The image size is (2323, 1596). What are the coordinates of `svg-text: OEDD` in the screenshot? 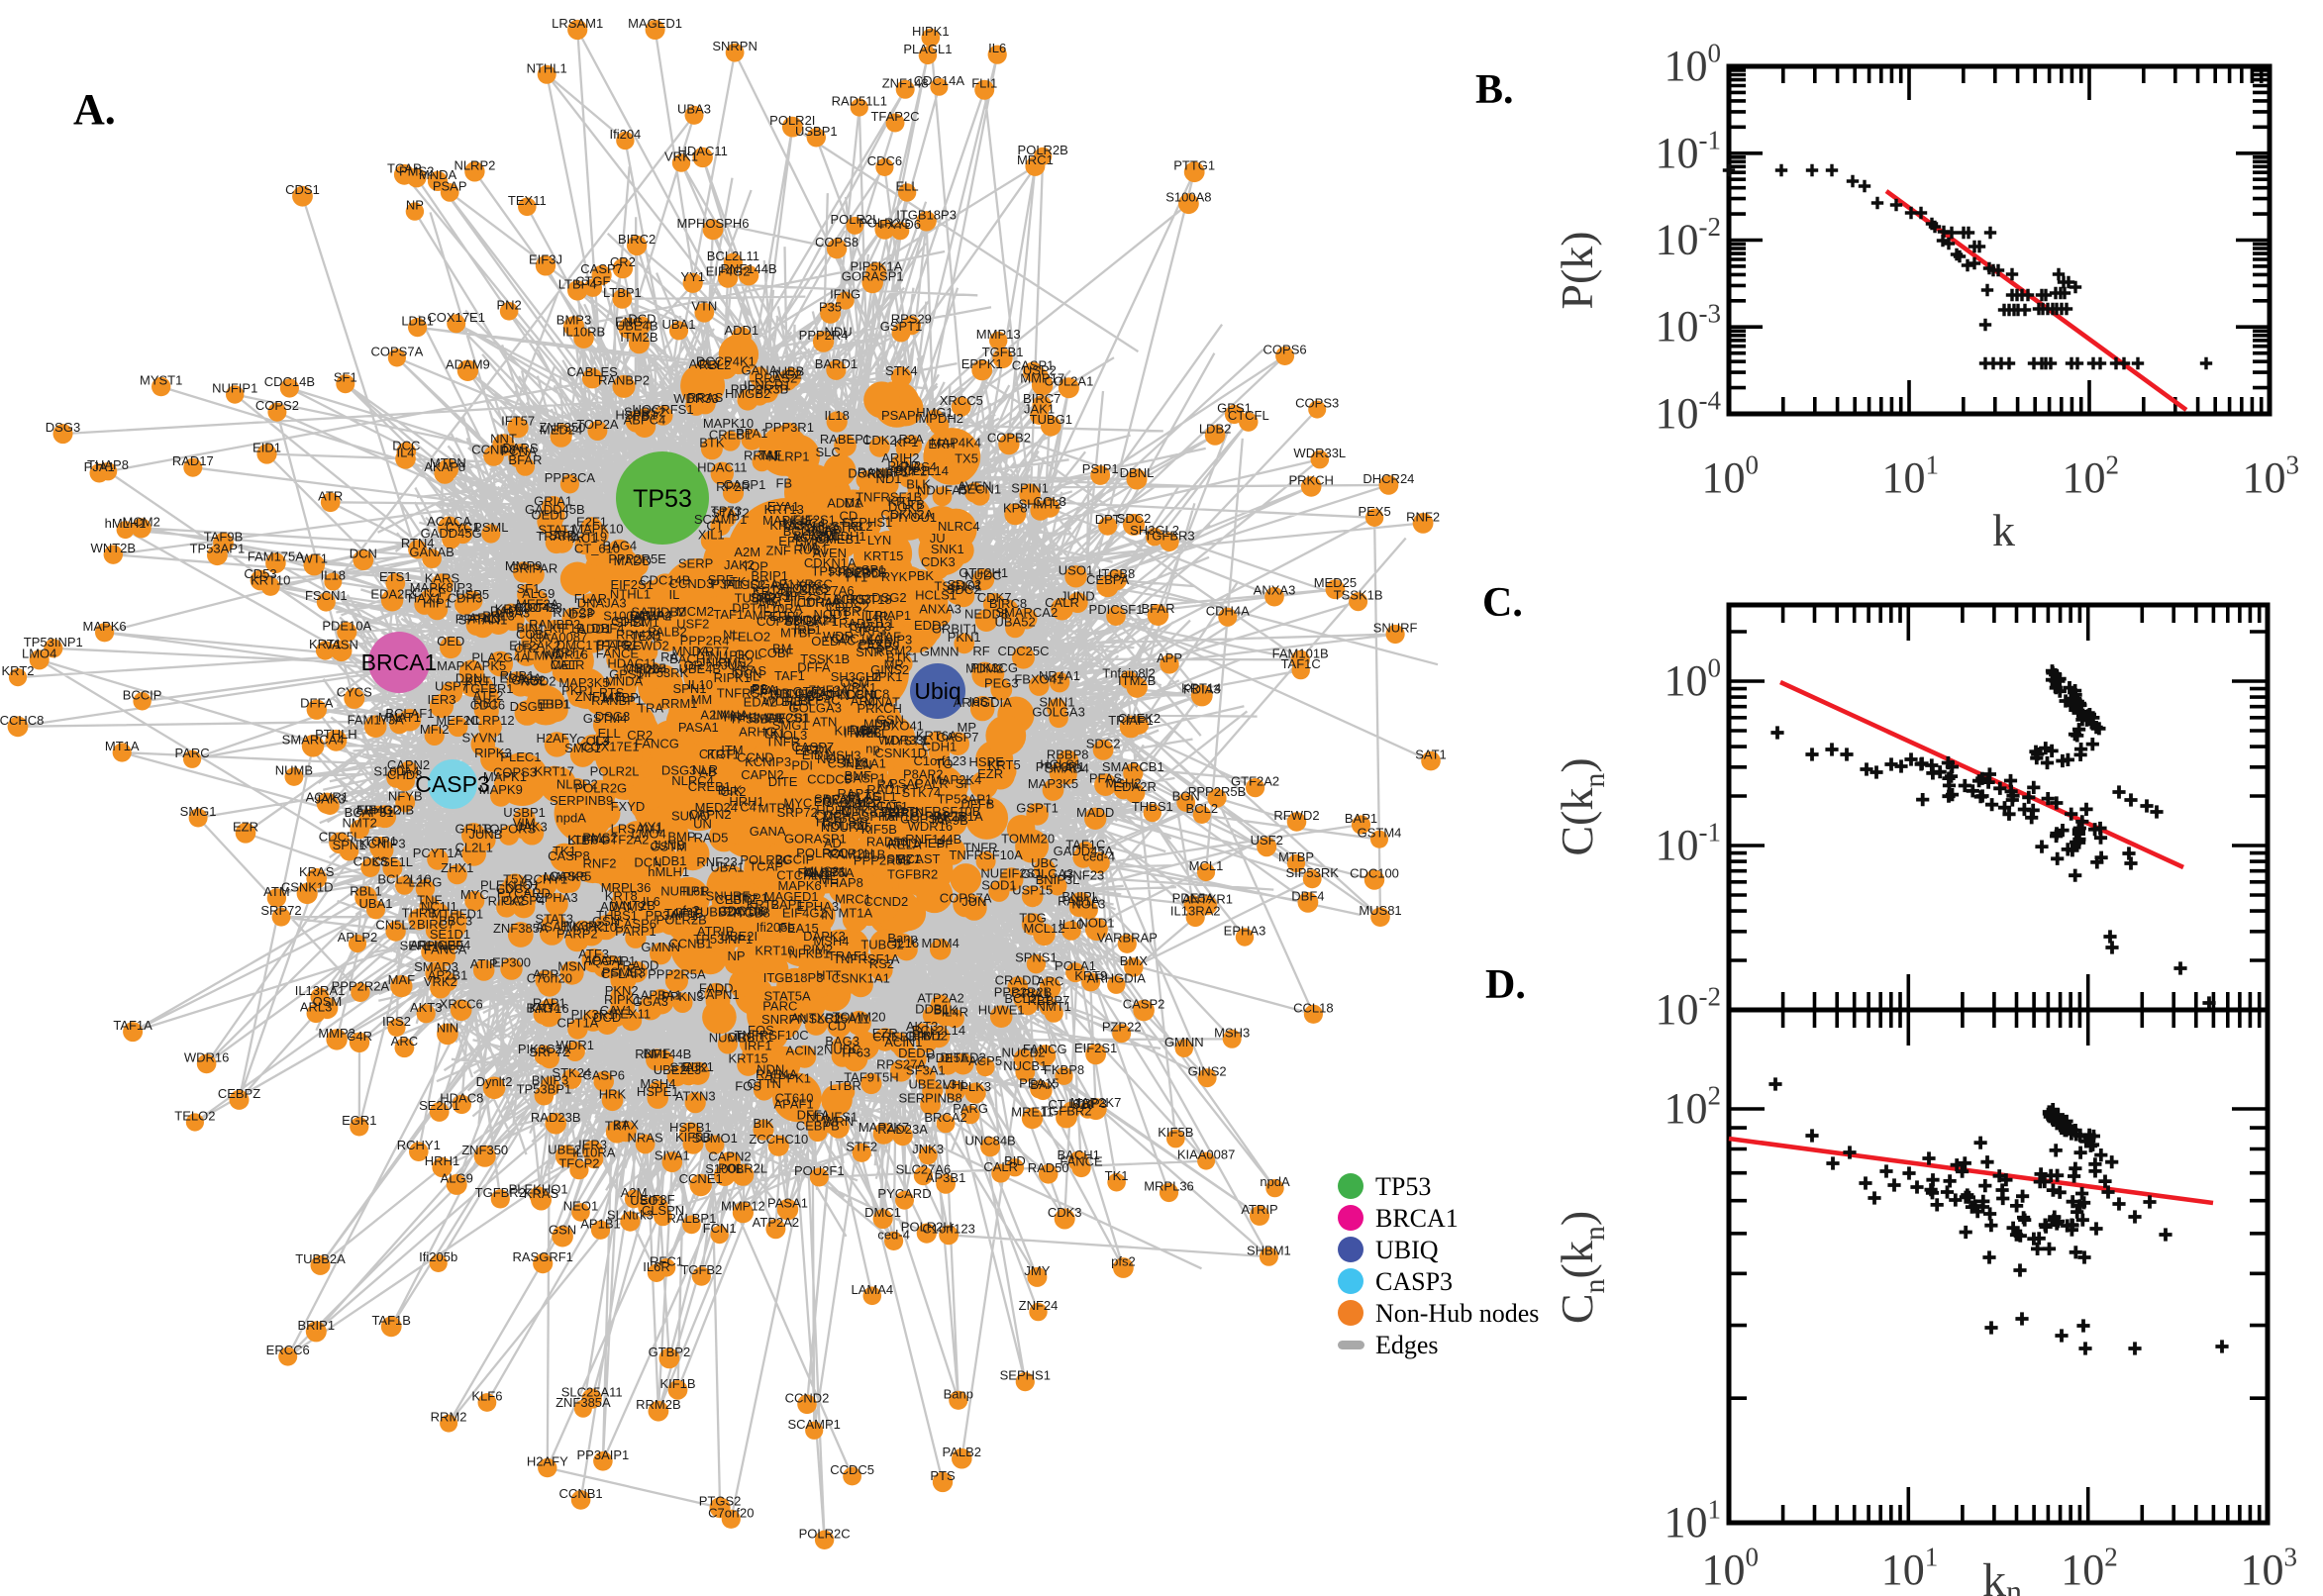 It's located at (550, 515).